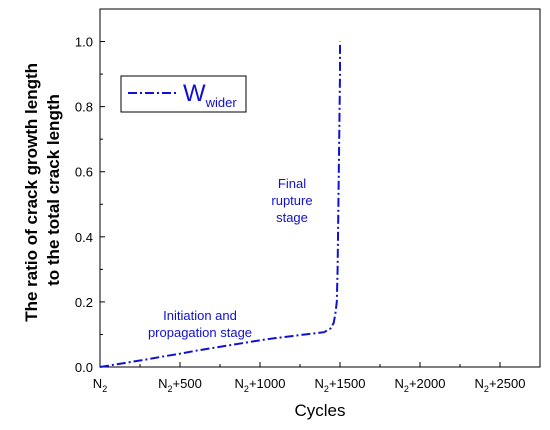  What do you see at coordinates (84, 237) in the screenshot?
I see `y-tick-label: 0.4` at bounding box center [84, 237].